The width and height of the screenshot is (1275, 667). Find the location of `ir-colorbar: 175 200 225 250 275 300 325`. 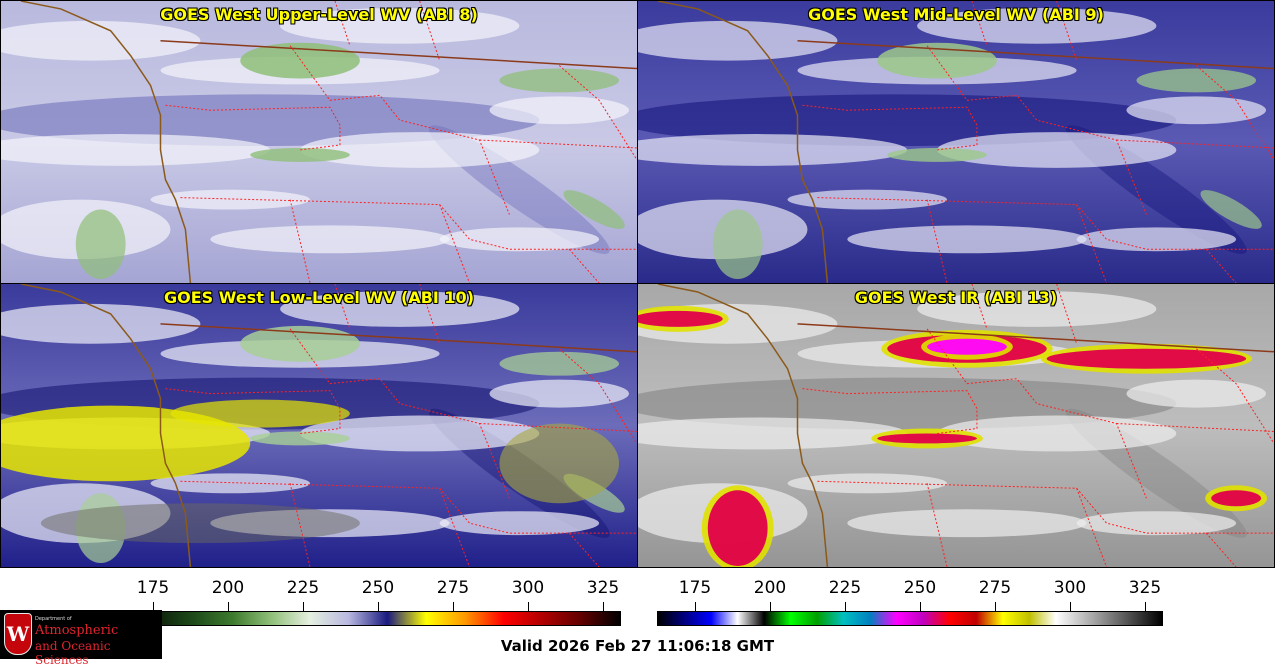

ir-colorbar: 175 200 225 250 275 300 325 is located at coordinates (910, 600).